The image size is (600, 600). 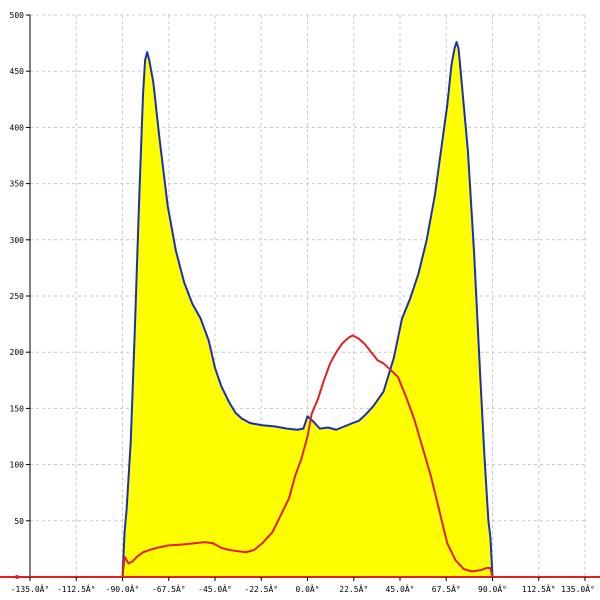 What do you see at coordinates (578, 588) in the screenshot?
I see `x-tick-label: 135.0Â°` at bounding box center [578, 588].